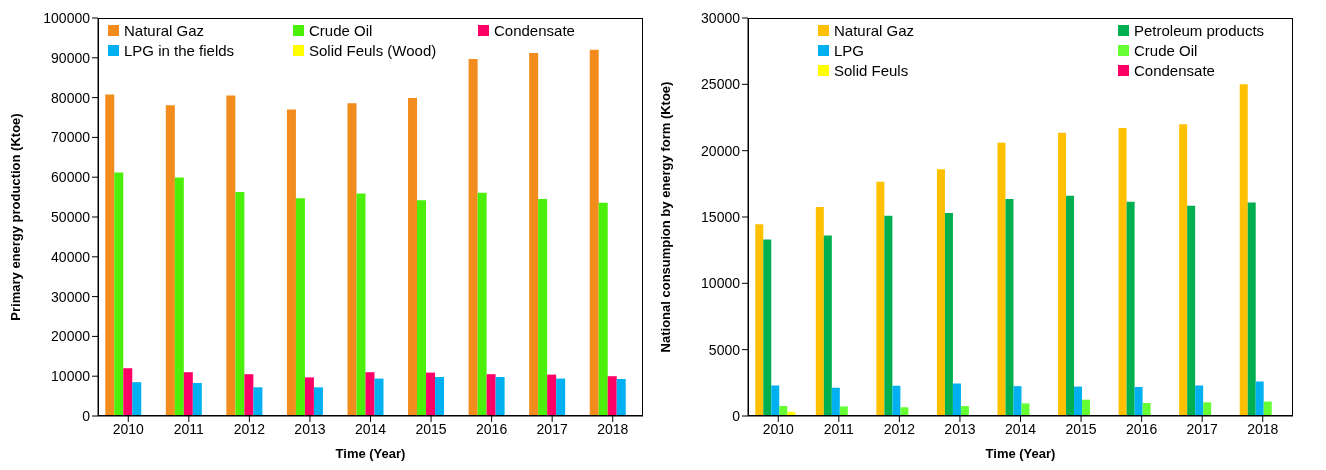  Describe the element at coordinates (1199, 30) in the screenshot. I see `legend-label: Petroleum products` at that location.